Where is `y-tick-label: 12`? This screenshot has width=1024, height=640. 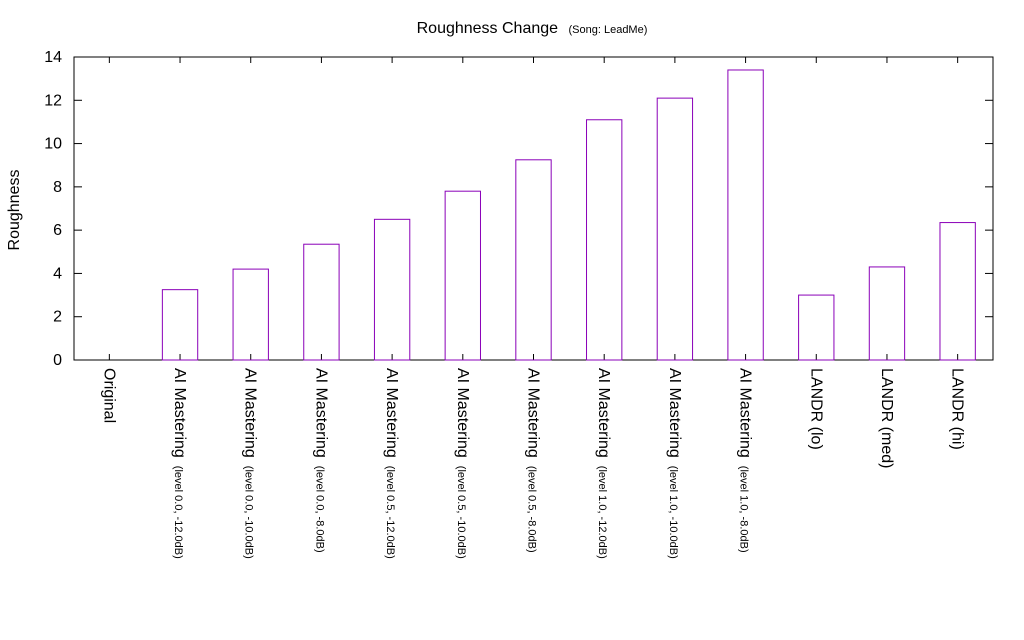
y-tick-label: 12 is located at coordinates (53, 100).